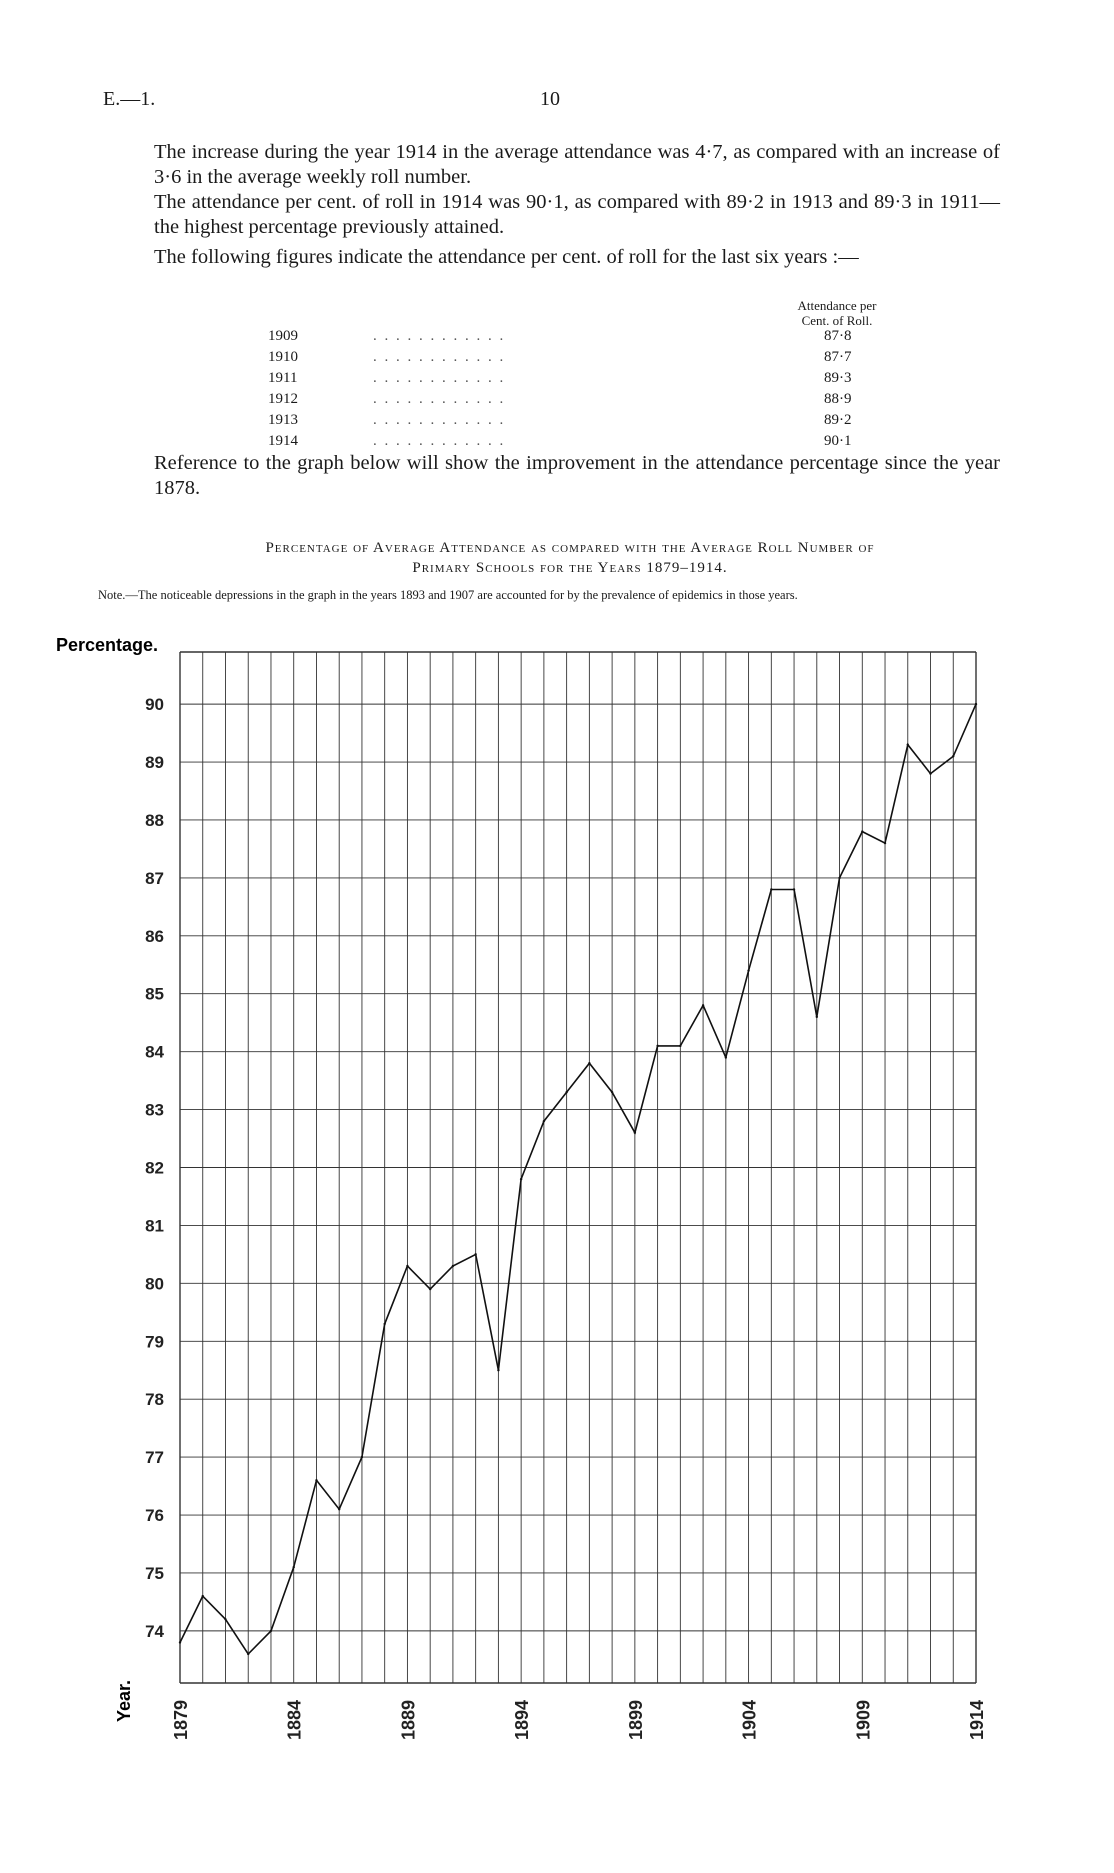 The width and height of the screenshot is (1114, 1873). What do you see at coordinates (154, 1110) in the screenshot?
I see `y-tick-label: 83` at bounding box center [154, 1110].